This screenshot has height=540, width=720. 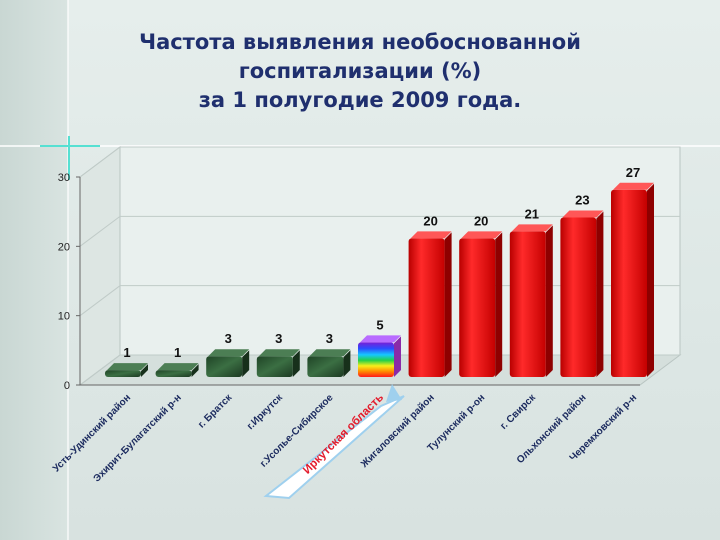 What do you see at coordinates (379, 324) in the screenshot?
I see `data-label: 5` at bounding box center [379, 324].